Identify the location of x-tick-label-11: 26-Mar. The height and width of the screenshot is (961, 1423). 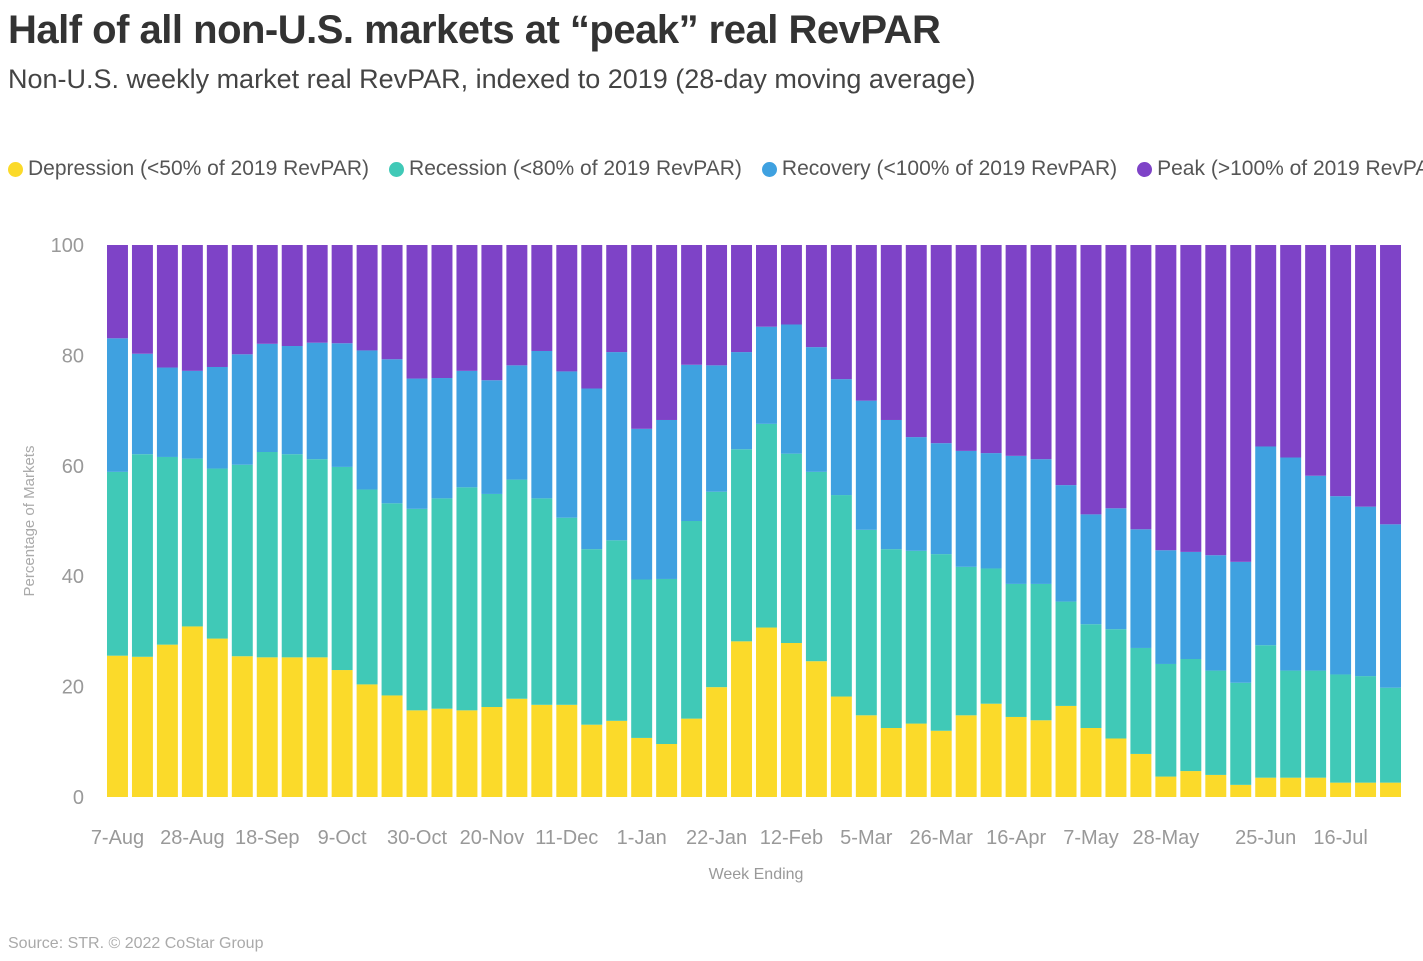
(942, 838).